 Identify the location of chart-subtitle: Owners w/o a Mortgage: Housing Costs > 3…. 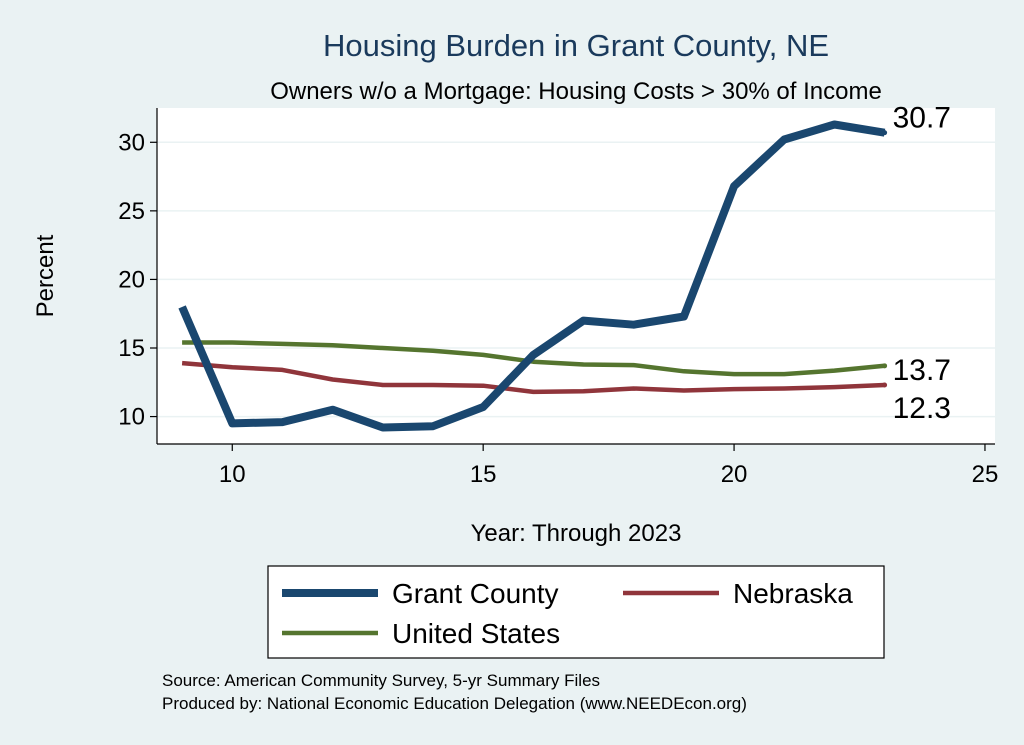
(576, 91).